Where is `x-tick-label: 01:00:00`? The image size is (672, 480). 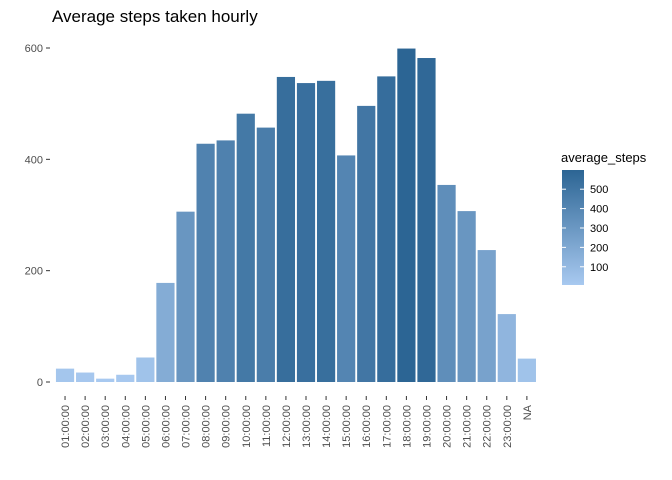
x-tick-label: 01:00:00 is located at coordinates (66, 426).